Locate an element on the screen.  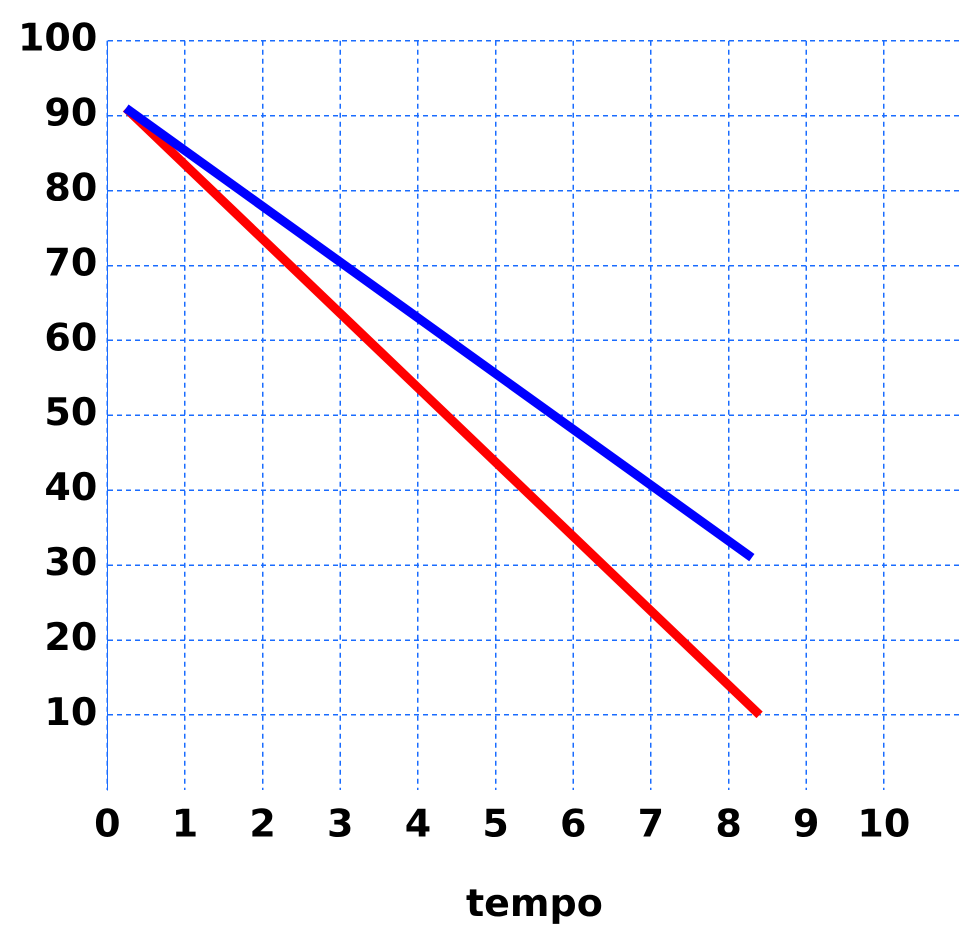
x-tick-label: 6 is located at coordinates (573, 823).